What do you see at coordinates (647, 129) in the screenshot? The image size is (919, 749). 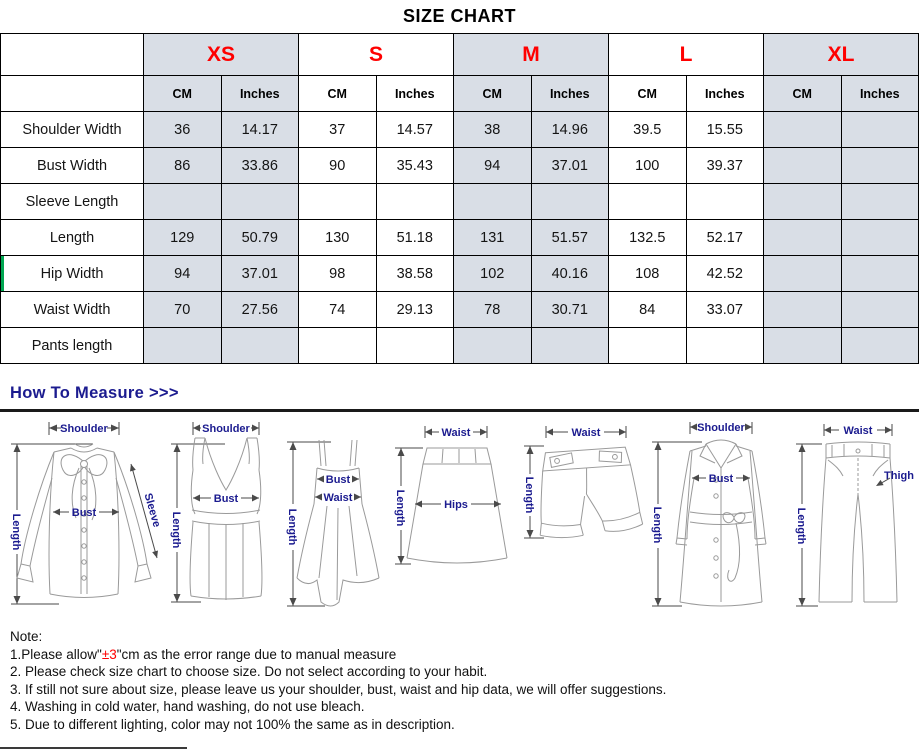 I see `cell: 39.5` at bounding box center [647, 129].